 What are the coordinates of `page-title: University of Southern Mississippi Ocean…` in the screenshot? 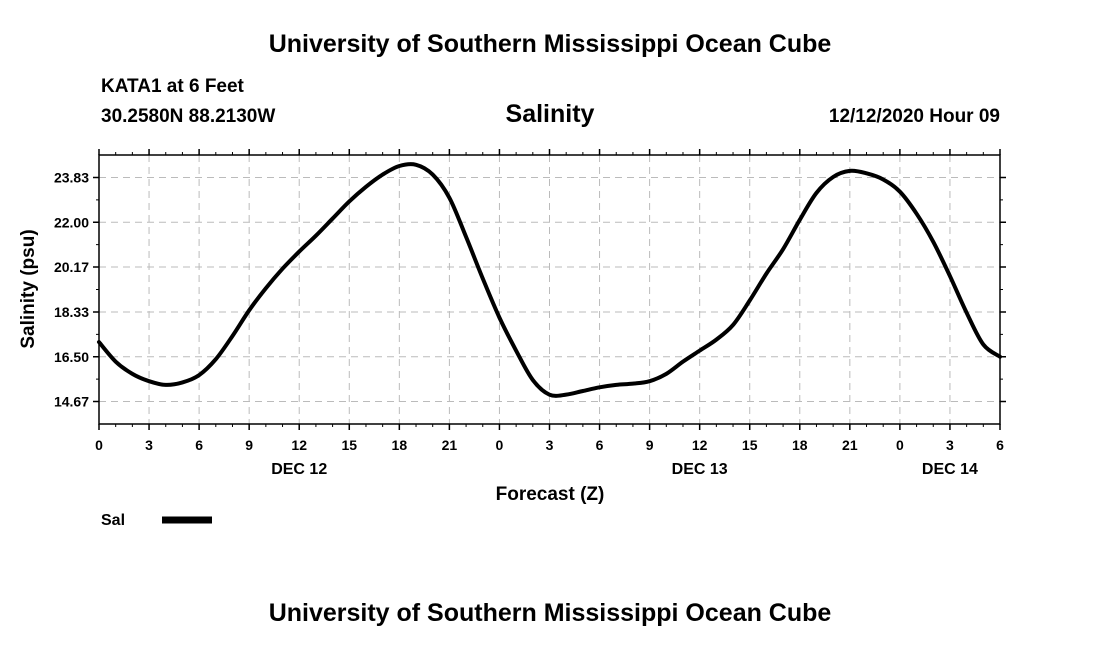 It's located at (550, 44).